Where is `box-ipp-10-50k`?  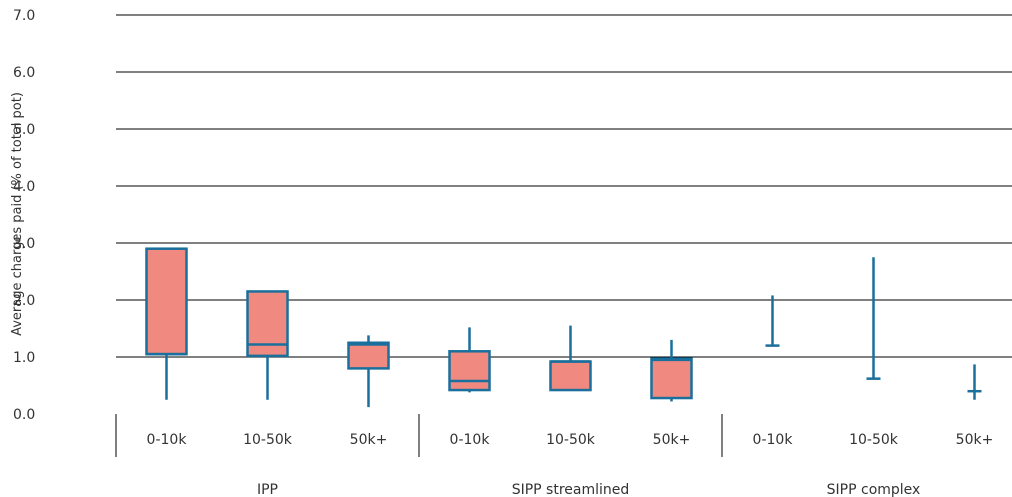 box-ipp-10-50k is located at coordinates (267, 345).